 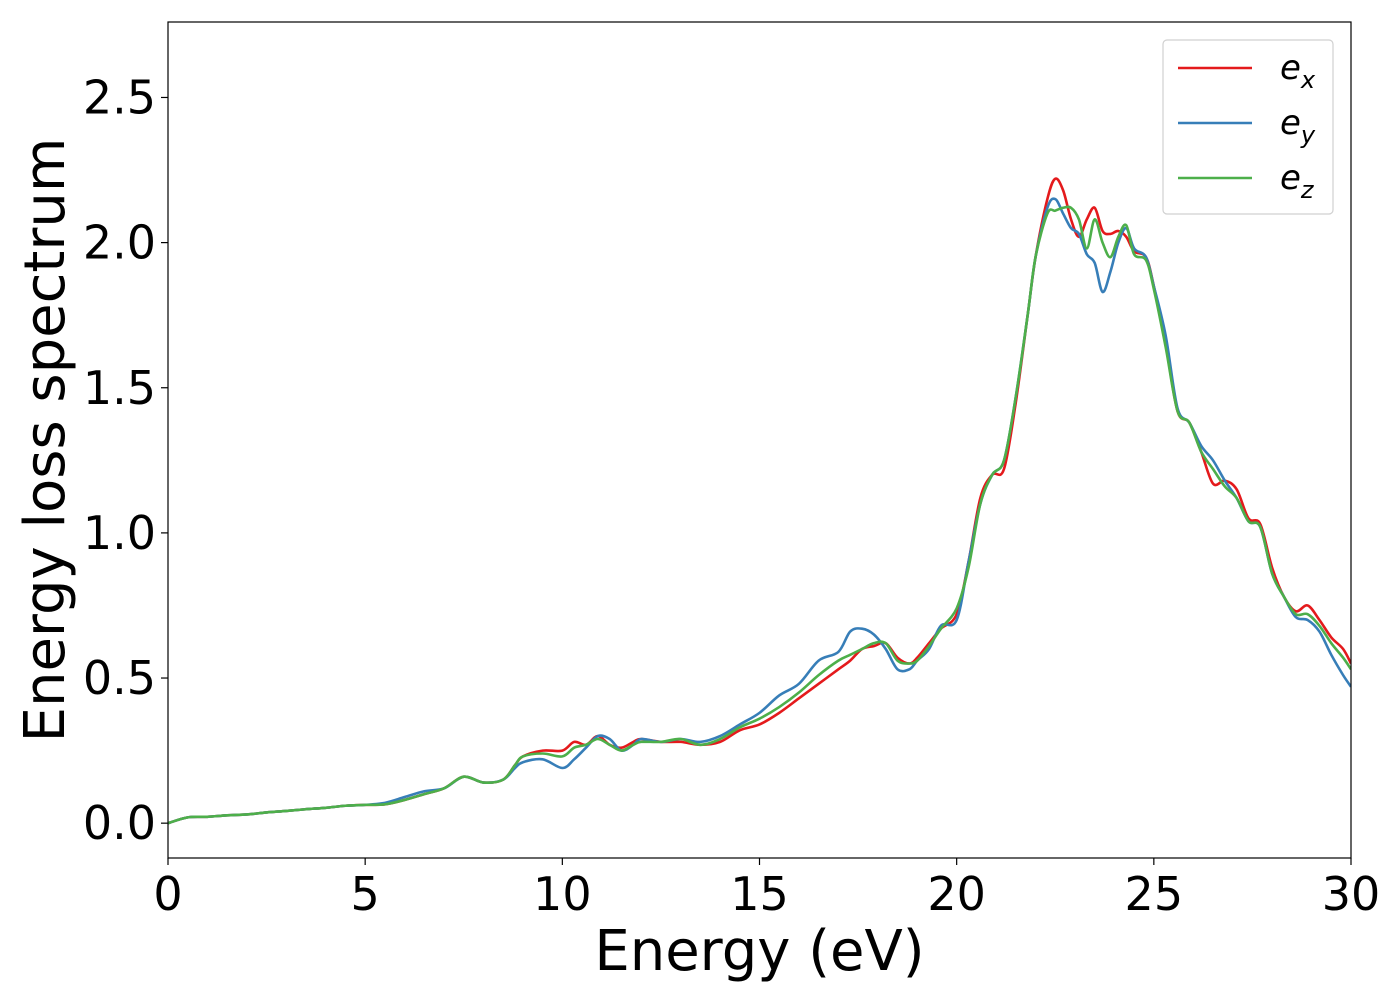 What do you see at coordinates (45, 440) in the screenshot?
I see `y-axis-label: Energy loss spectrum` at bounding box center [45, 440].